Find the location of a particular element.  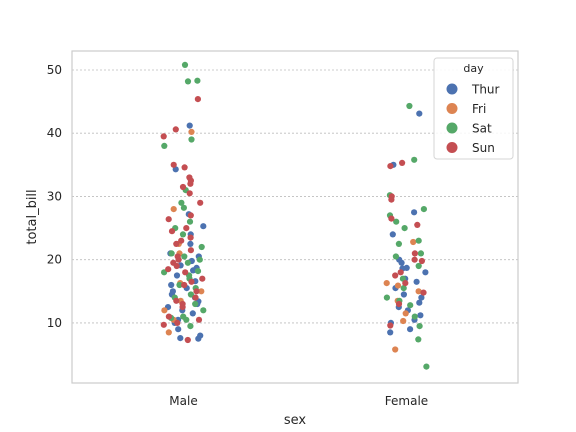

legend-marker-thur is located at coordinates (452, 89).